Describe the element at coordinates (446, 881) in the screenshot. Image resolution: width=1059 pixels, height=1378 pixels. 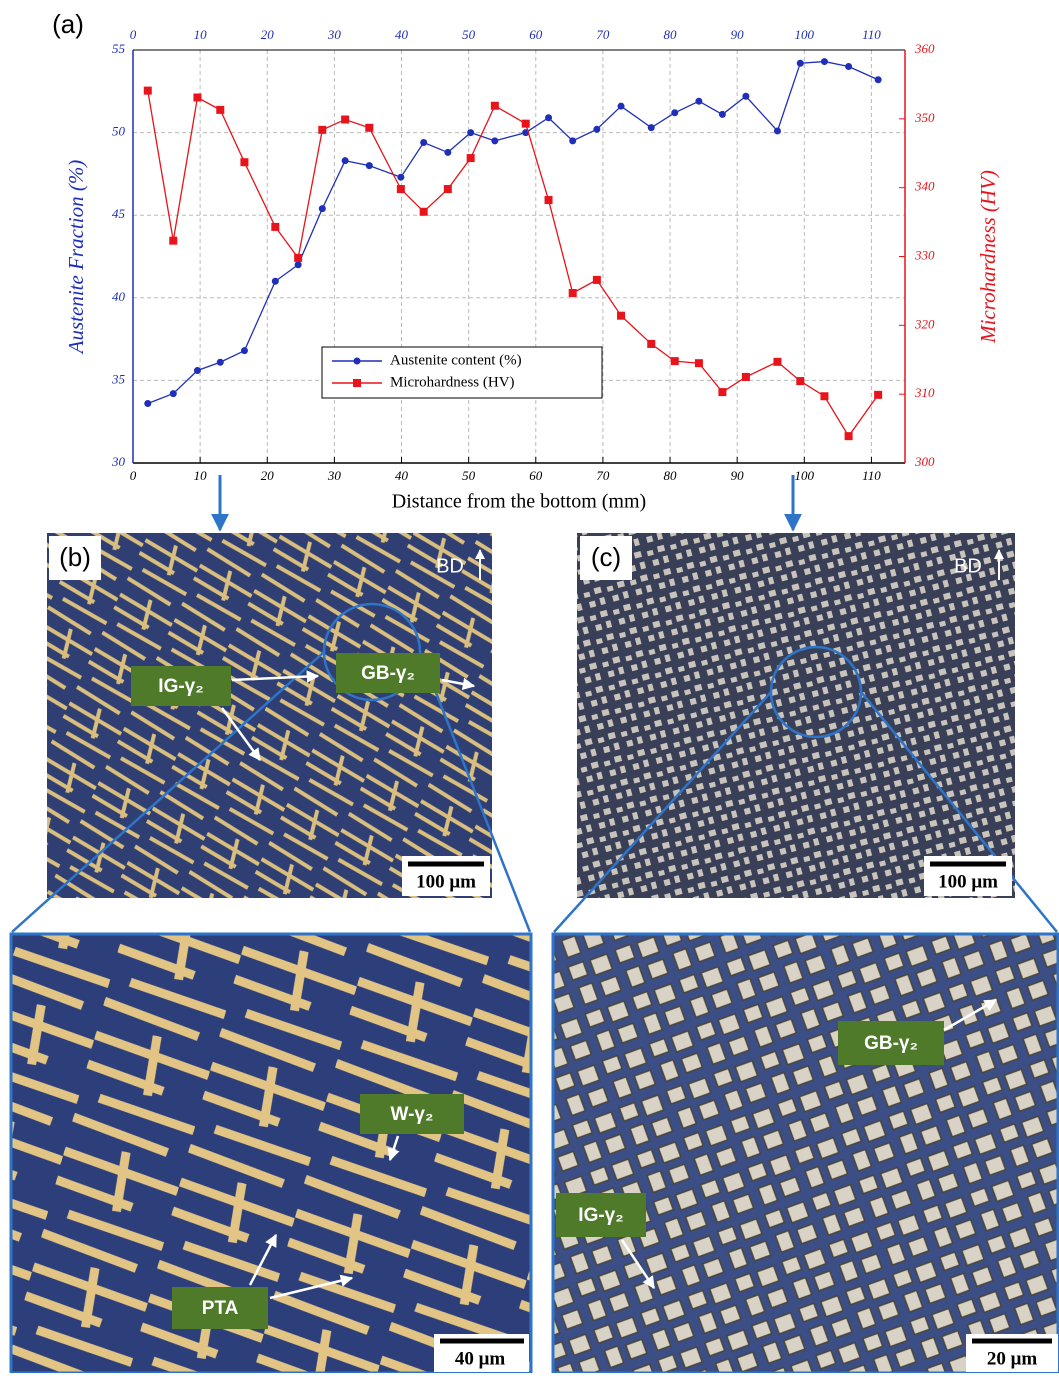
I see `scale-label: 100 μm` at that location.